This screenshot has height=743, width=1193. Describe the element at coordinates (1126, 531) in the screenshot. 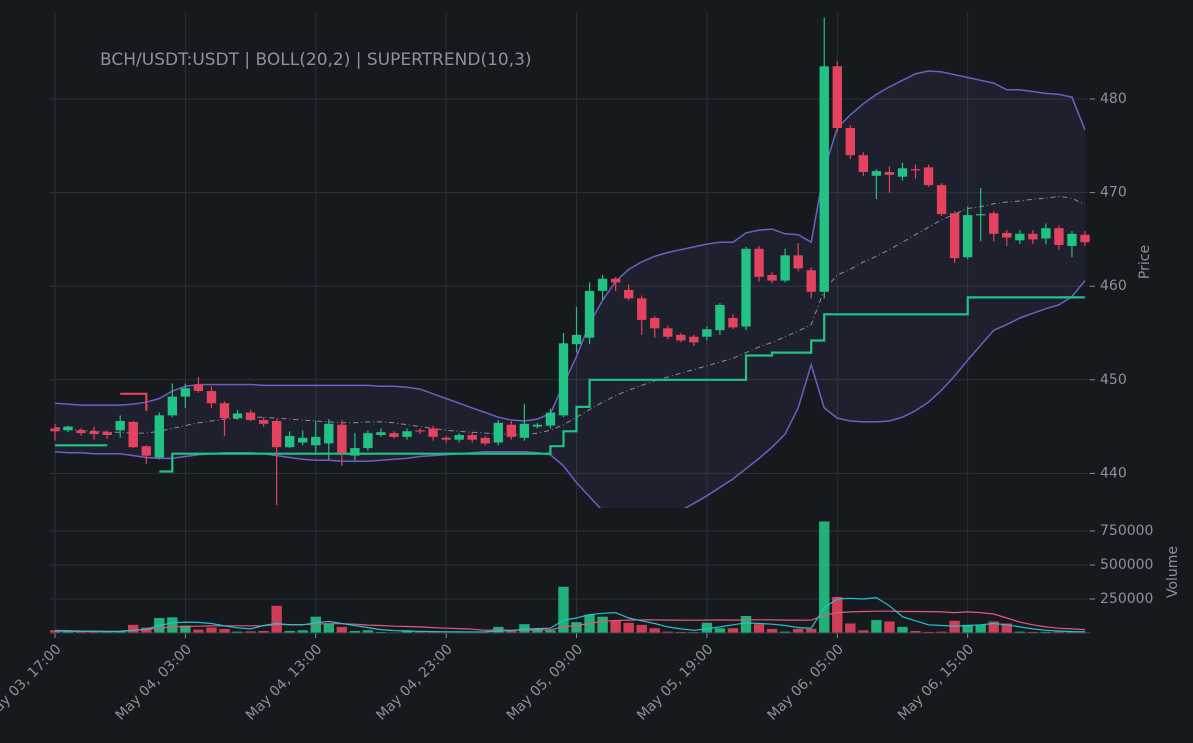

I see `volume-tick-label: 750000` at that location.